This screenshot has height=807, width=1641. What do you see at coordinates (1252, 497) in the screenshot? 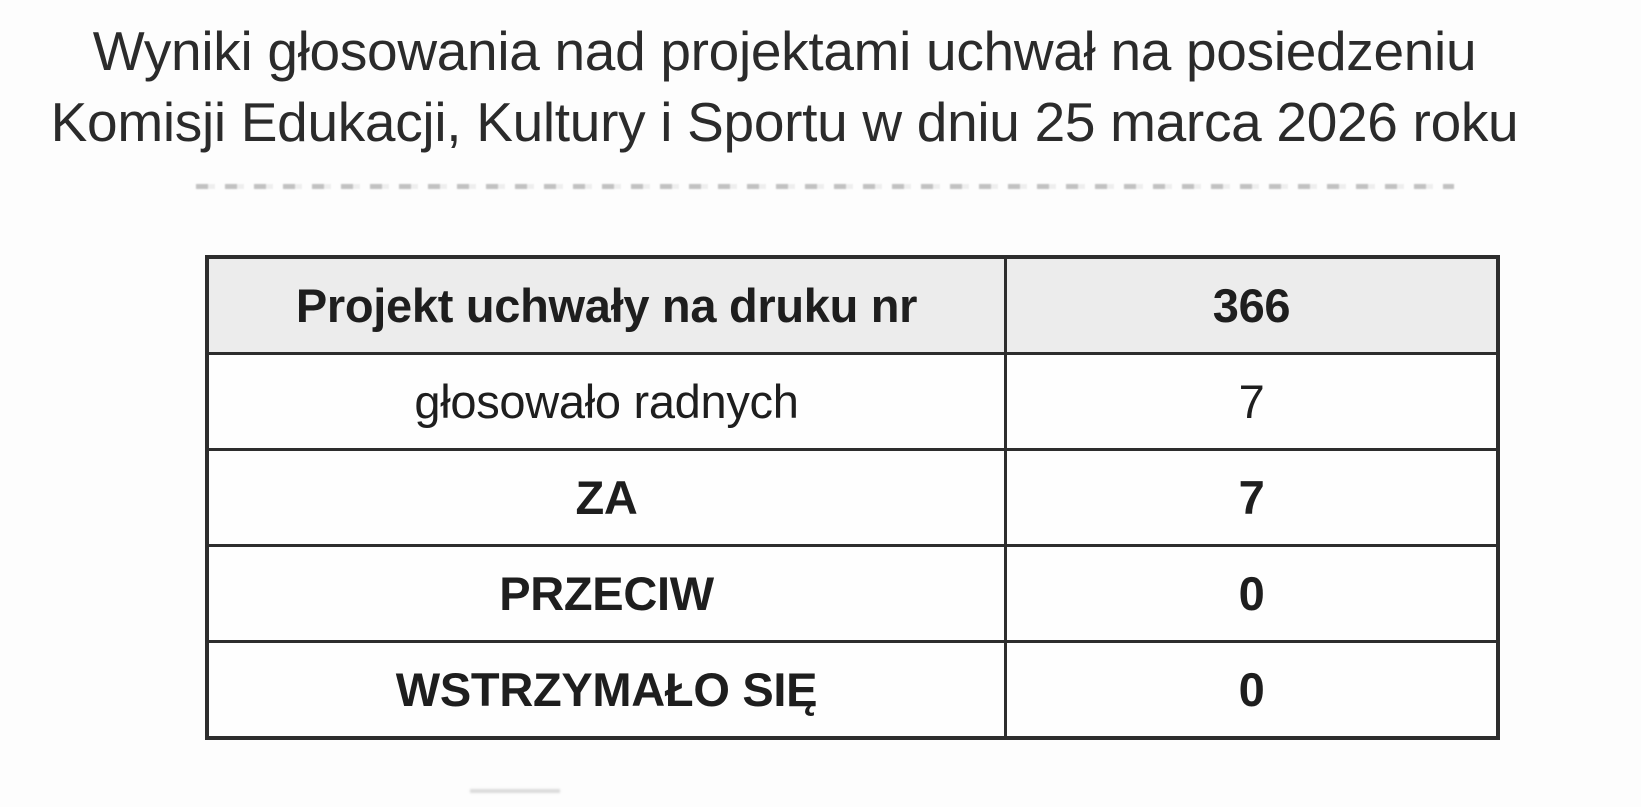
I see `row-value-votes-for: 7` at bounding box center [1252, 497].